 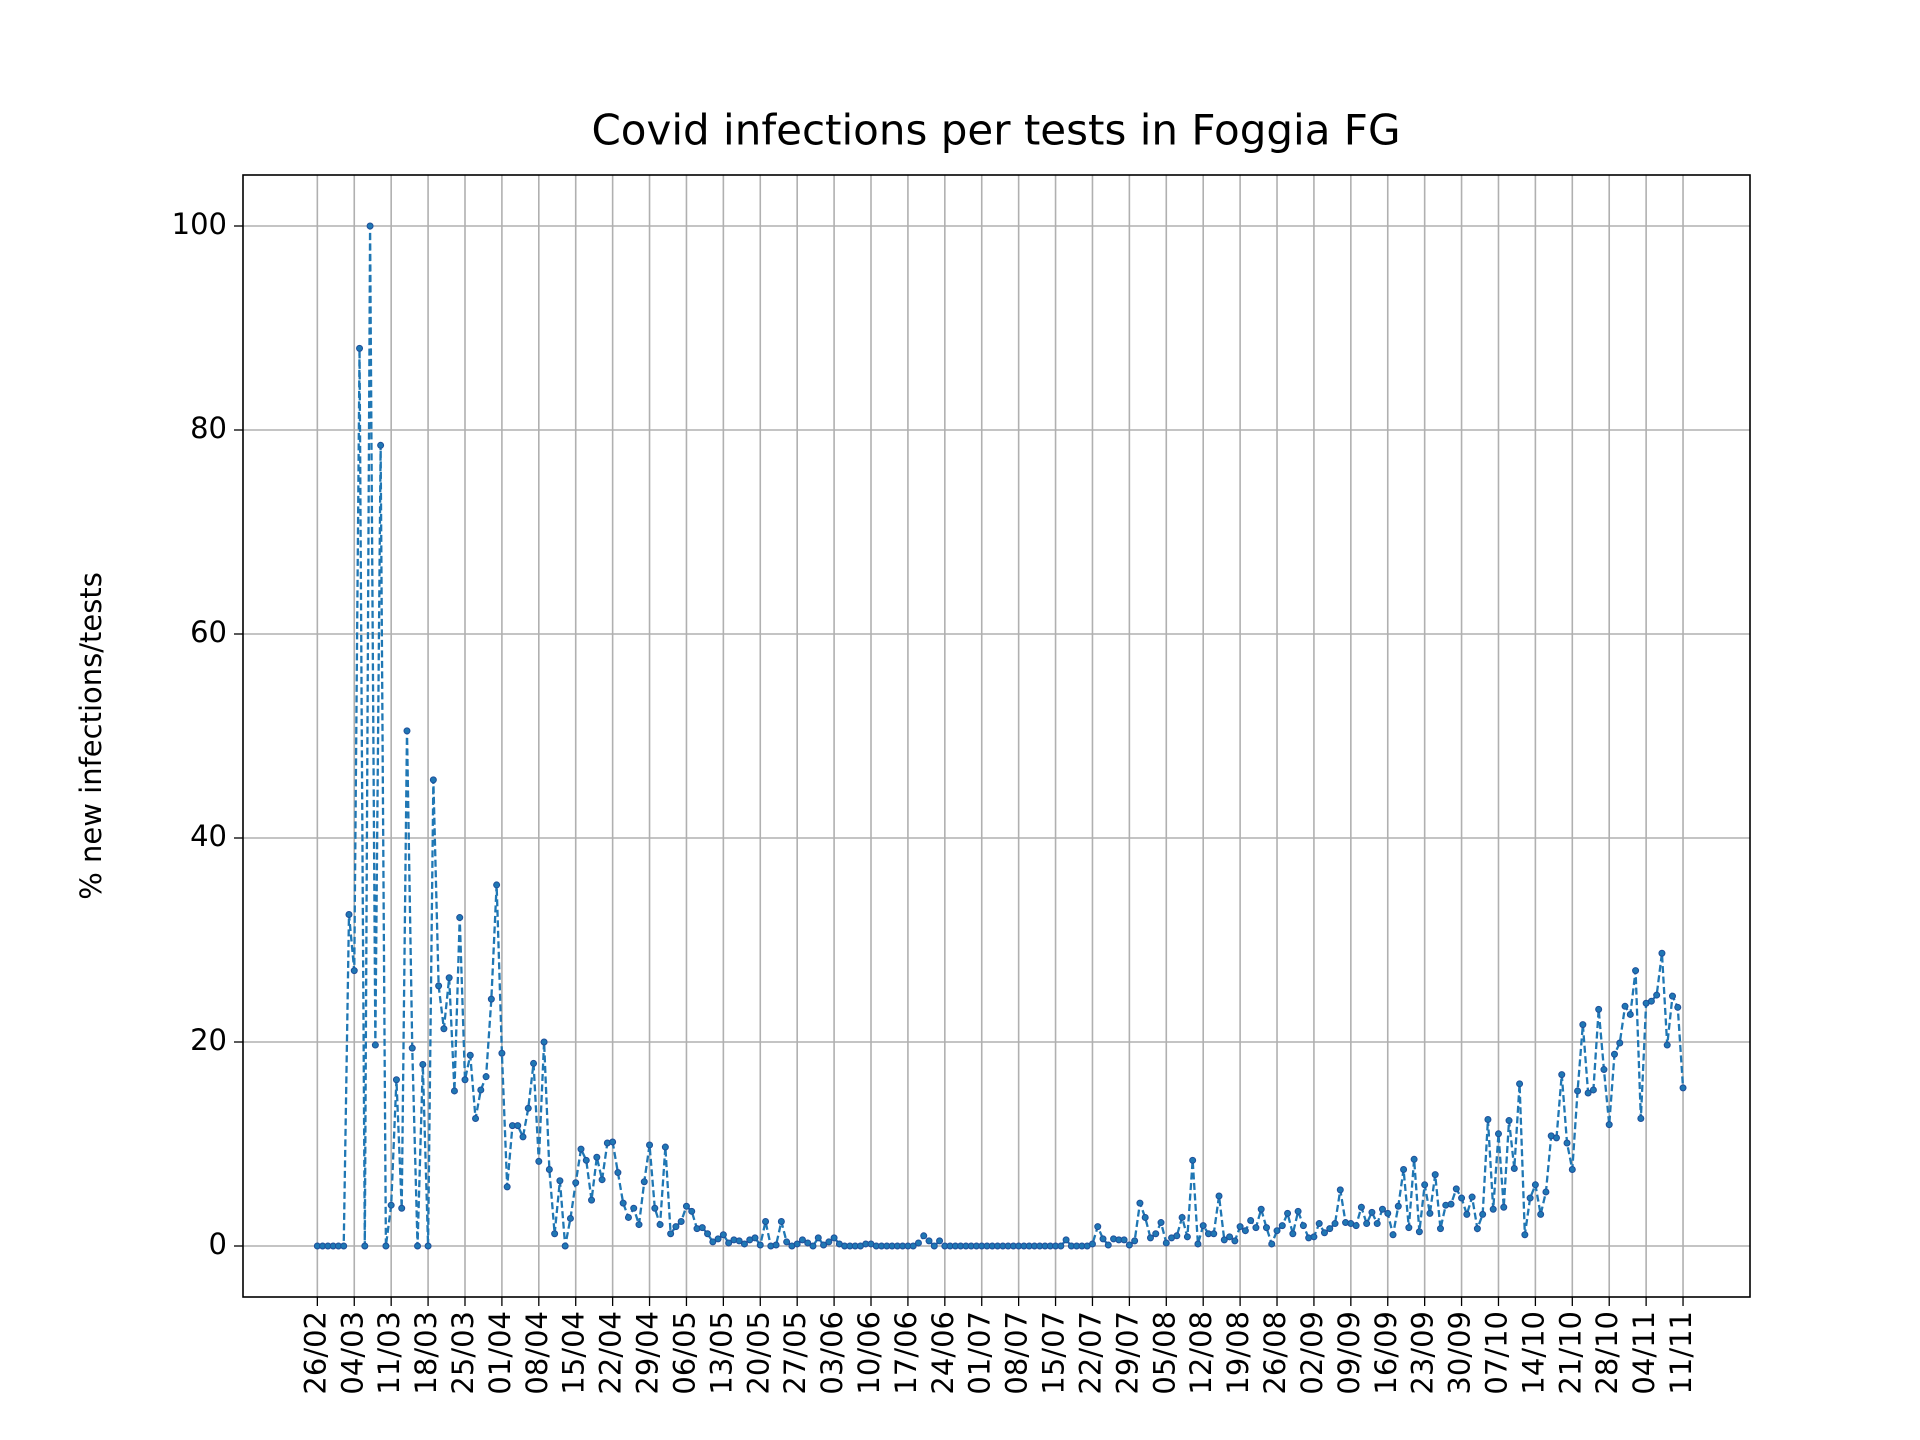 What do you see at coordinates (1496, 1353) in the screenshot?
I see `x-tick-label: 07/10` at bounding box center [1496, 1353].